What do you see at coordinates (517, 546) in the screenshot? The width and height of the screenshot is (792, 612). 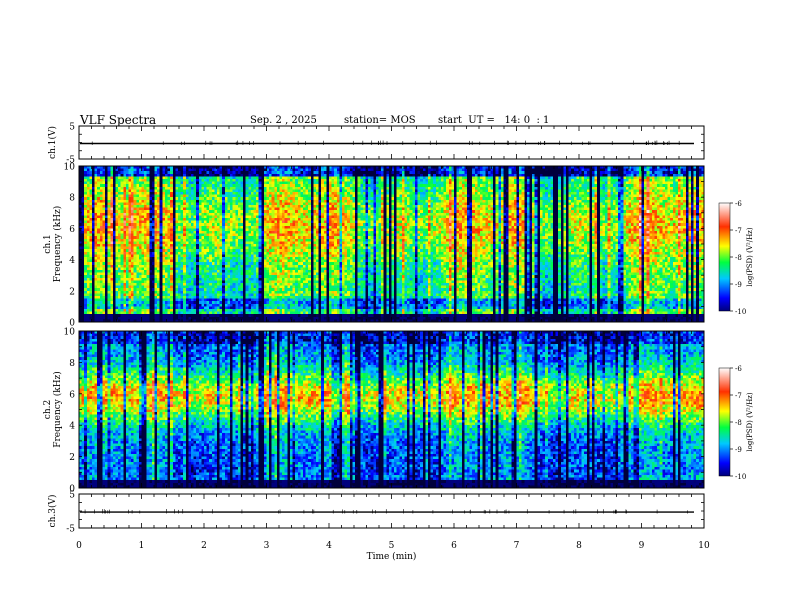 I see `x-tick-label: 7` at bounding box center [517, 546].